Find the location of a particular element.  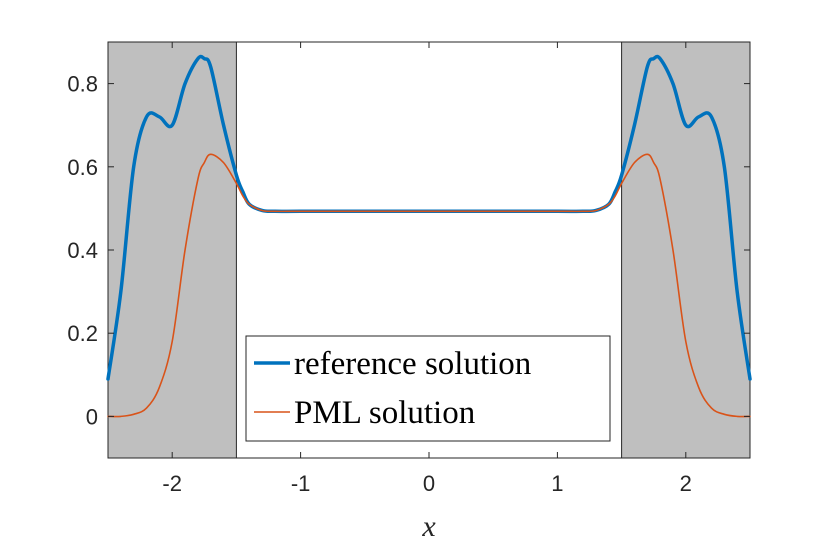

legend-label-1: reference solution is located at coordinates (412, 364).